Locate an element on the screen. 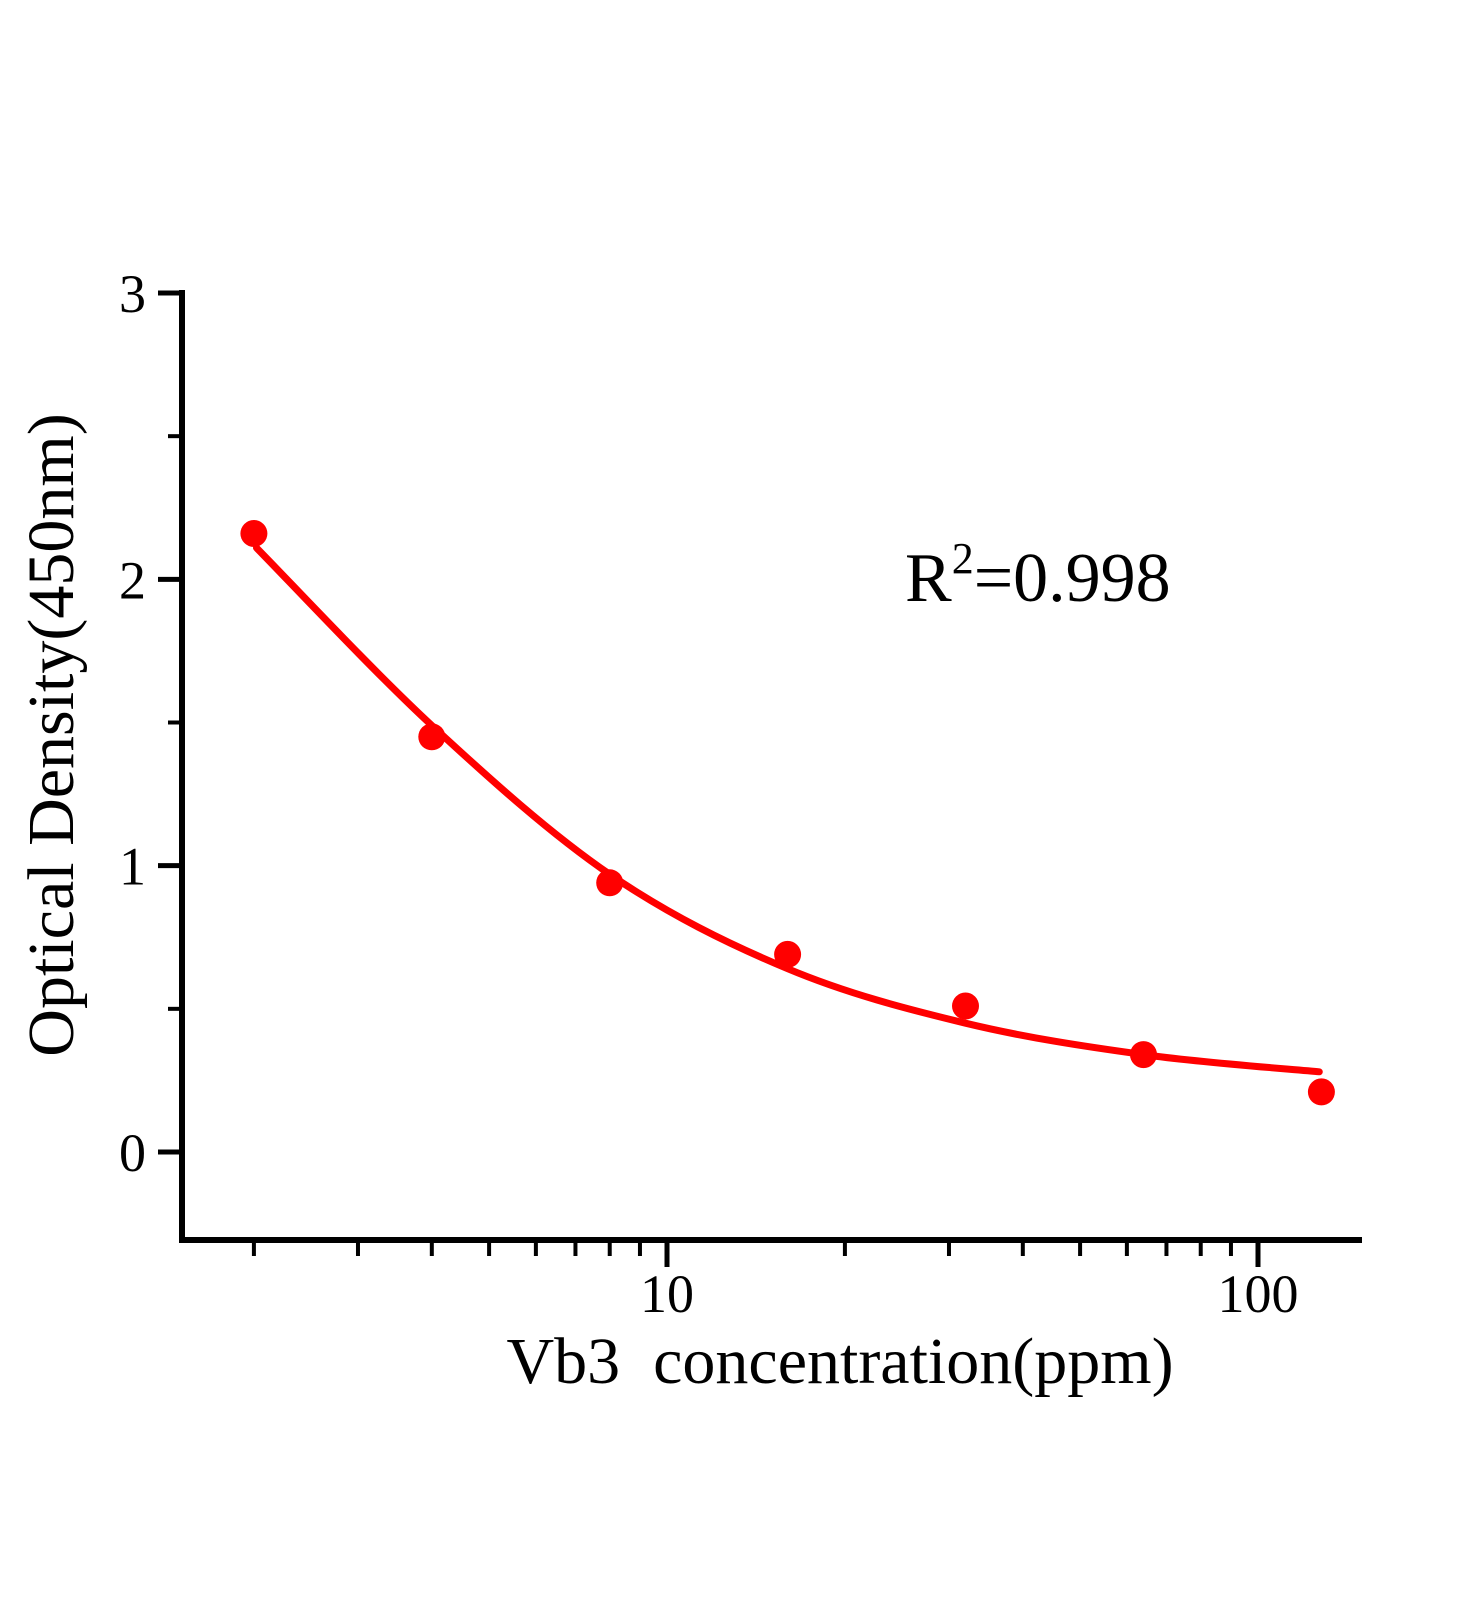 This screenshot has width=1472, height=1600. x-axis-title: Vb3 concentration(ppm) is located at coordinates (840, 1361).